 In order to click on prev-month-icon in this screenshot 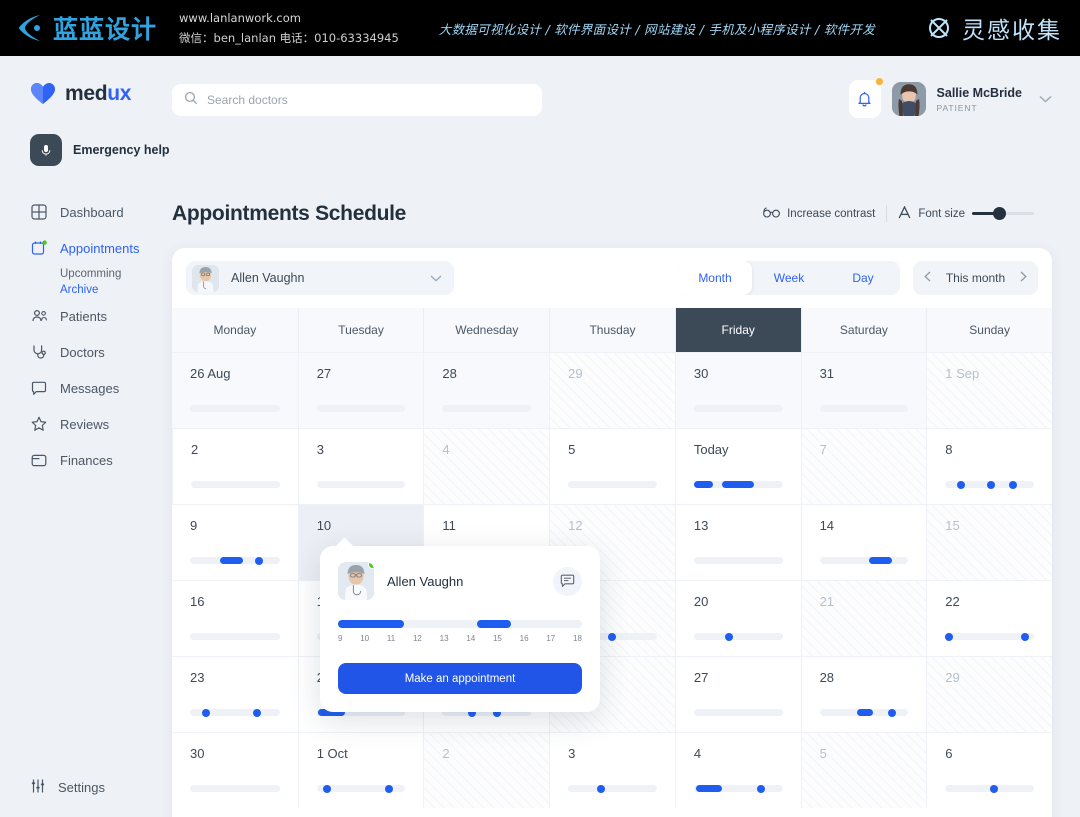, I will do `click(927, 278)`.